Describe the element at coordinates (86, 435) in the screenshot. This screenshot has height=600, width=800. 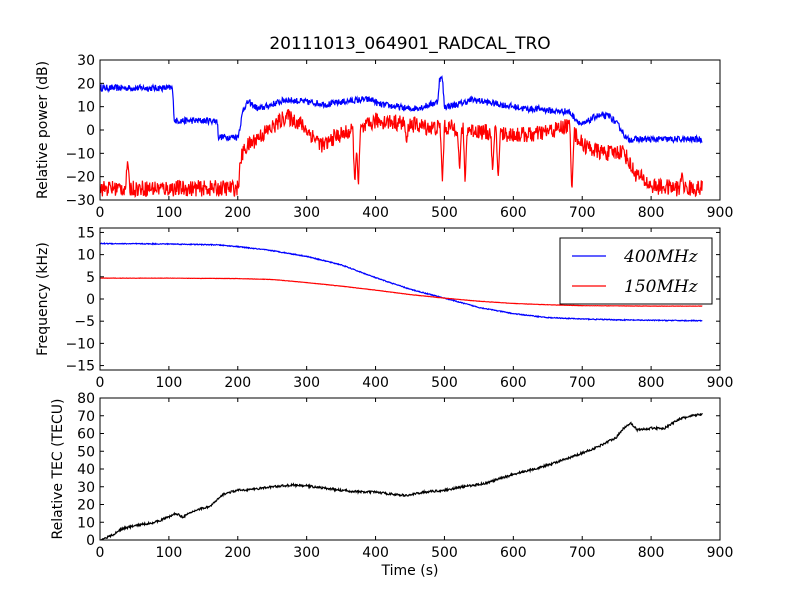
I see `y-tick-label: 60` at that location.